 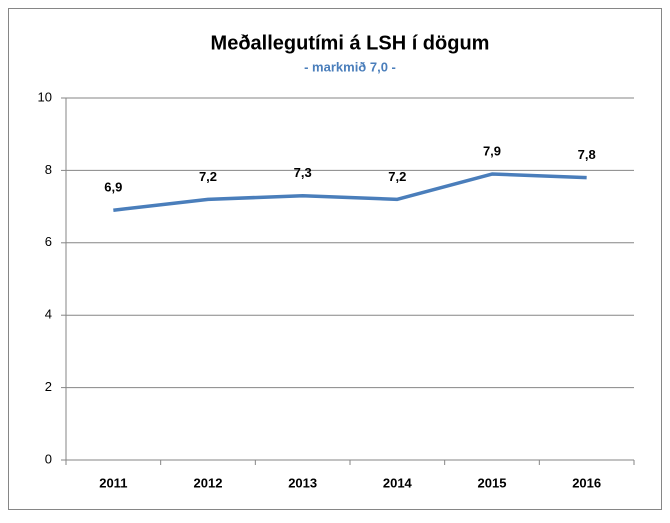 What do you see at coordinates (350, 192) in the screenshot?
I see `line-series` at bounding box center [350, 192].